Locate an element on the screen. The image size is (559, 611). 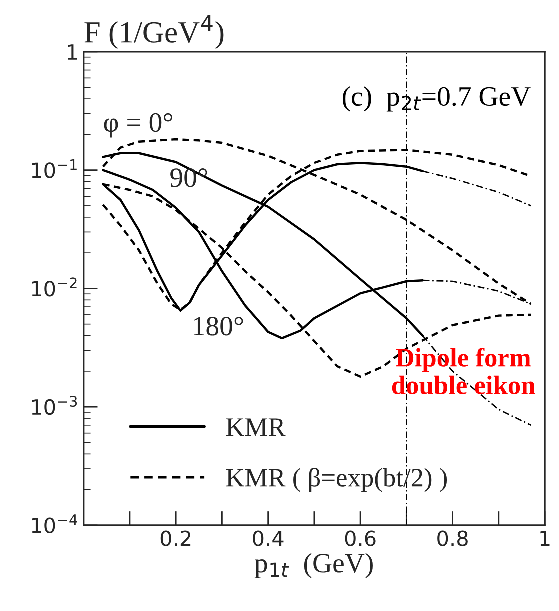
y-axis-title: F (1/GeV$^{4}$) is located at coordinates (154, 32).